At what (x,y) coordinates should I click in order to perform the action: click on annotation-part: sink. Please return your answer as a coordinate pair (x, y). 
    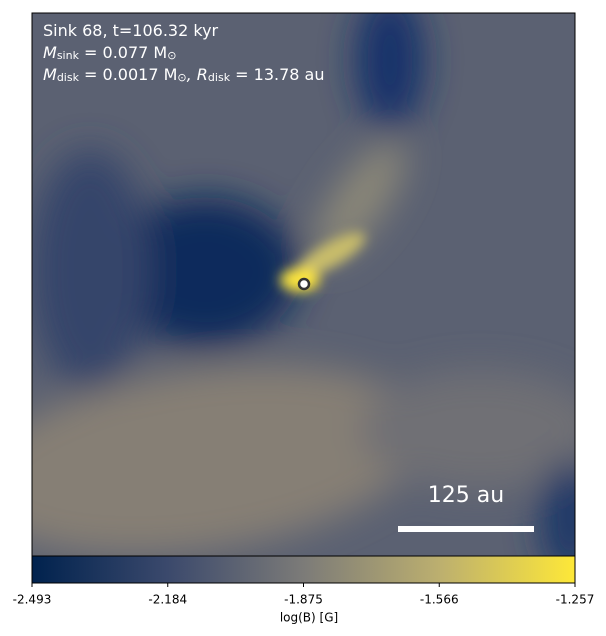
    Looking at the image, I should click on (68, 55).